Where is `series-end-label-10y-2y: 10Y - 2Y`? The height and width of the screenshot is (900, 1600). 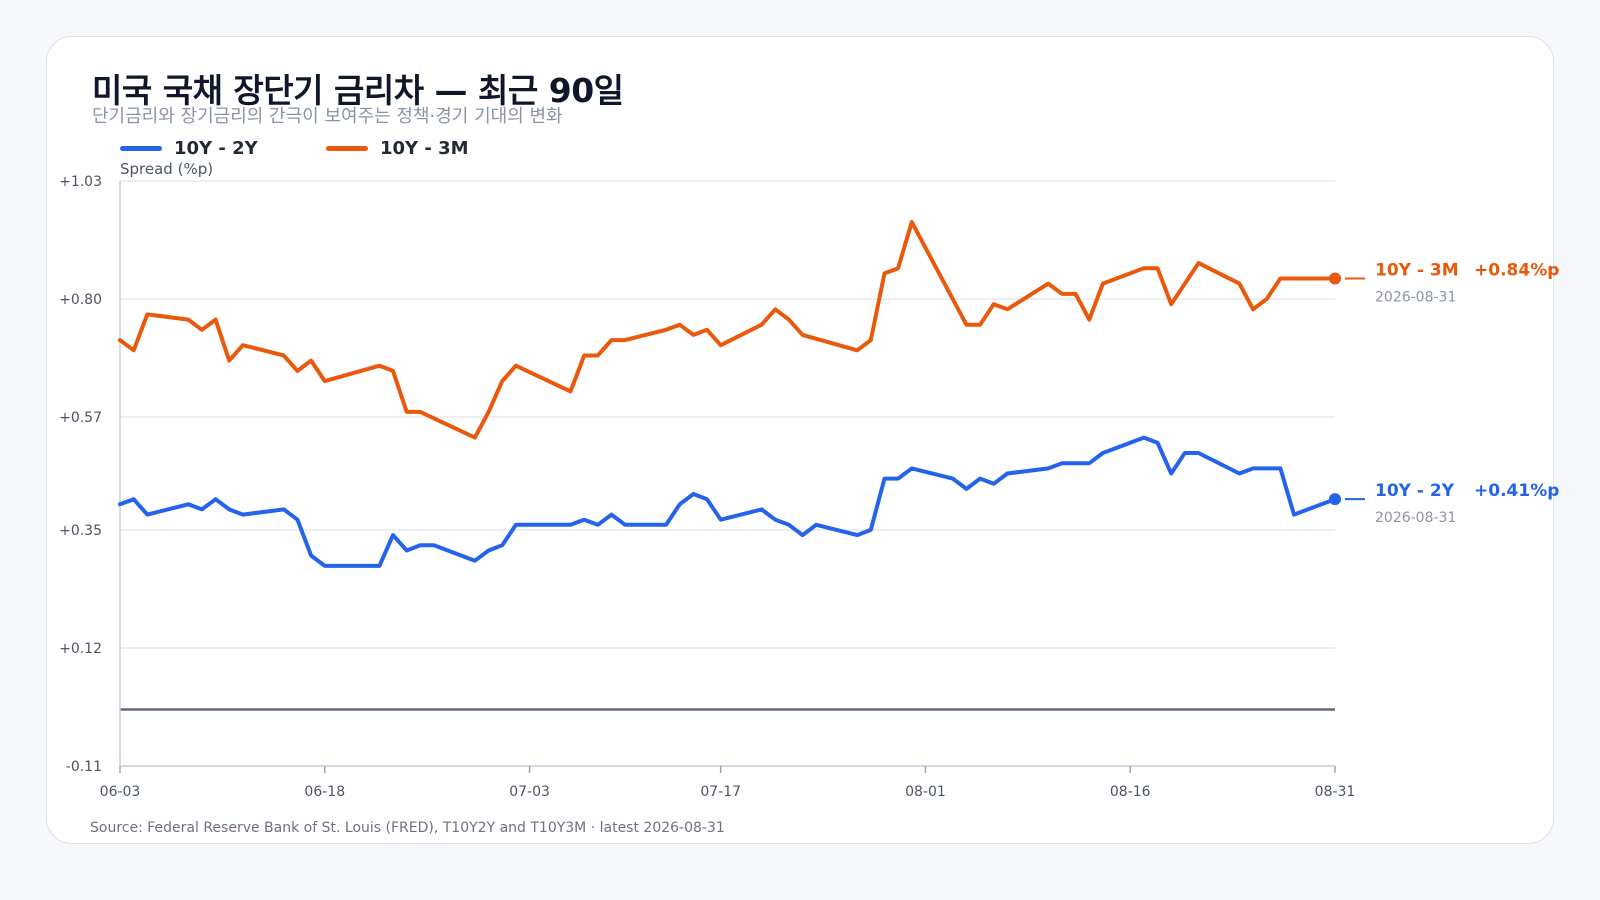
series-end-label-10y-2y: 10Y - 2Y is located at coordinates (1415, 491).